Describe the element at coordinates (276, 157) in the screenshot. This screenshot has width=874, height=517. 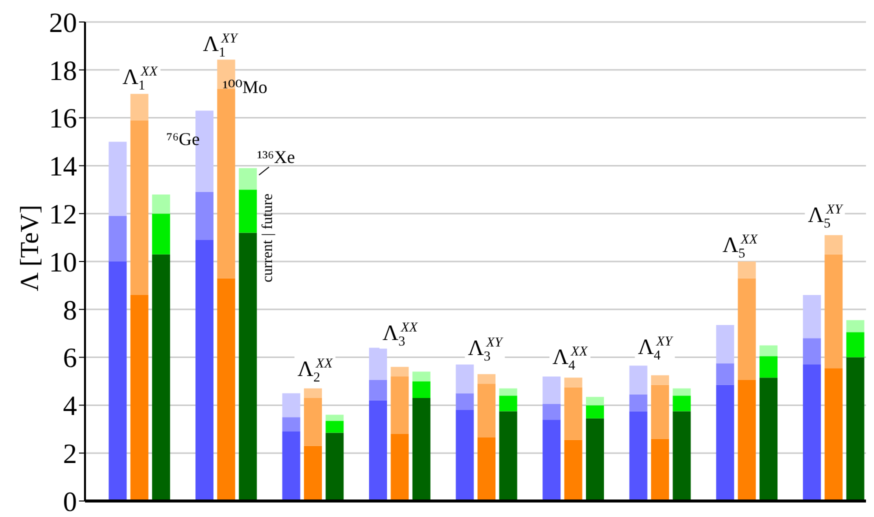
I see `annotation: ¹³⁶Xe` at that location.